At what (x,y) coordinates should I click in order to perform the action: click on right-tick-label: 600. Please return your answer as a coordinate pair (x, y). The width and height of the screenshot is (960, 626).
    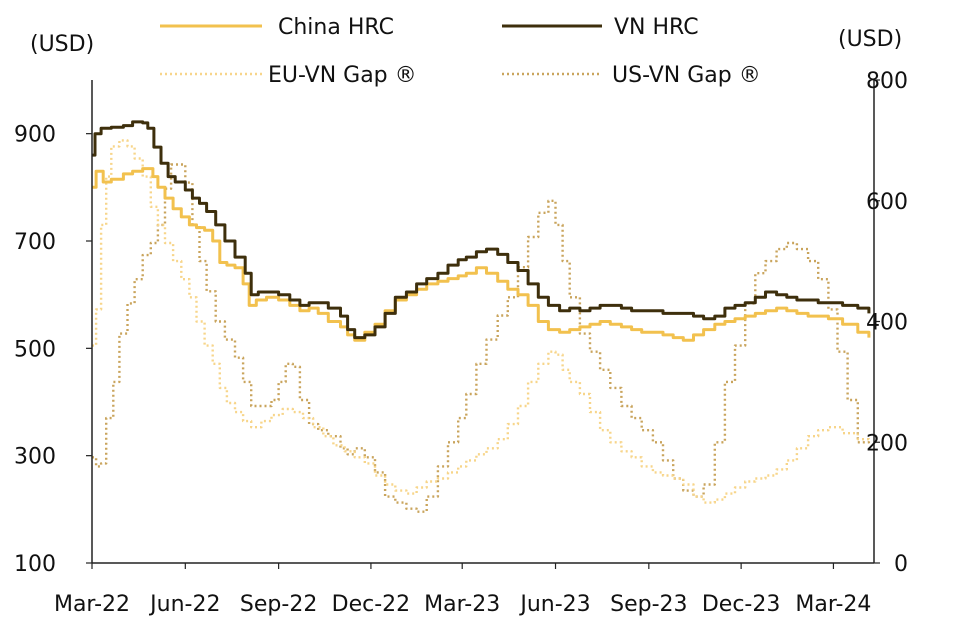
    Looking at the image, I should click on (887, 202).